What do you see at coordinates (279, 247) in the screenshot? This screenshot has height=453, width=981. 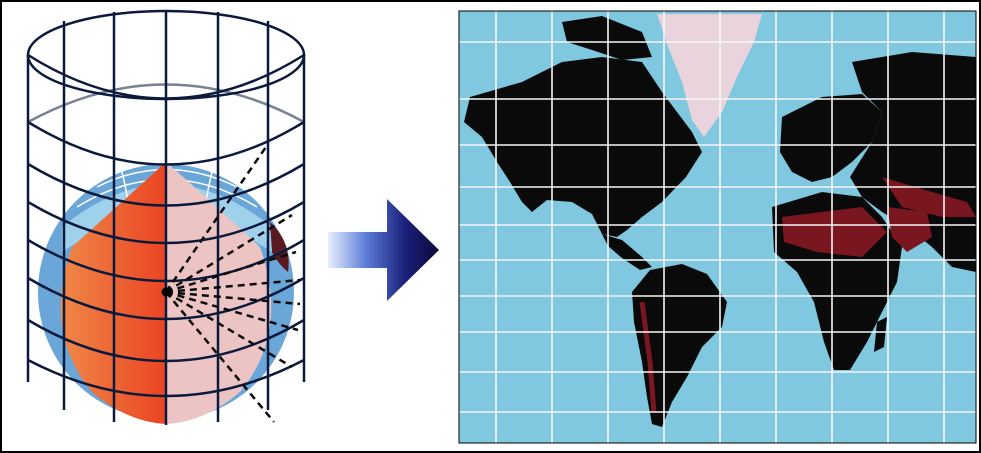 I see `globe-land-patch` at bounding box center [279, 247].